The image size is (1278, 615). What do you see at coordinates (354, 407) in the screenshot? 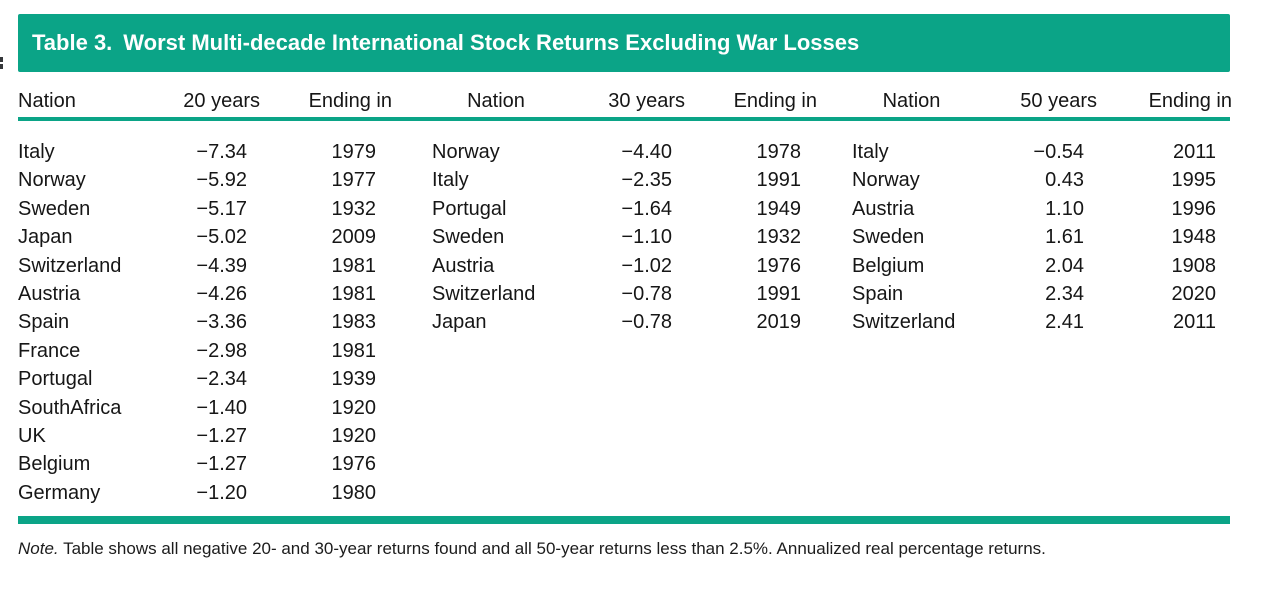
I see `cell-ending-in: 1920` at bounding box center [354, 407].